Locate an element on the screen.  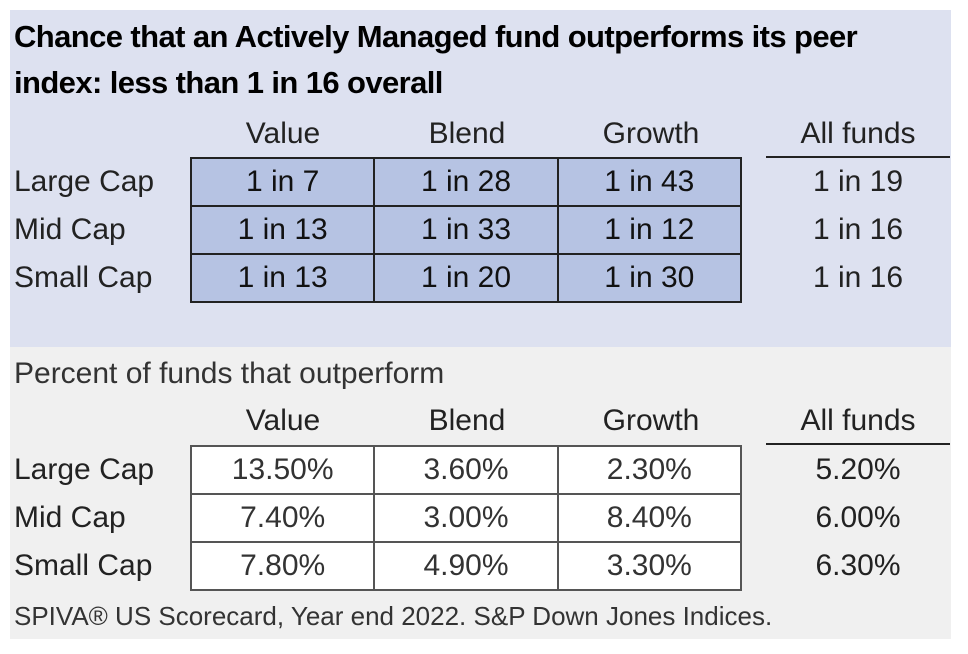
bottom-row-small-cap: Small Cap is located at coordinates (83, 565).